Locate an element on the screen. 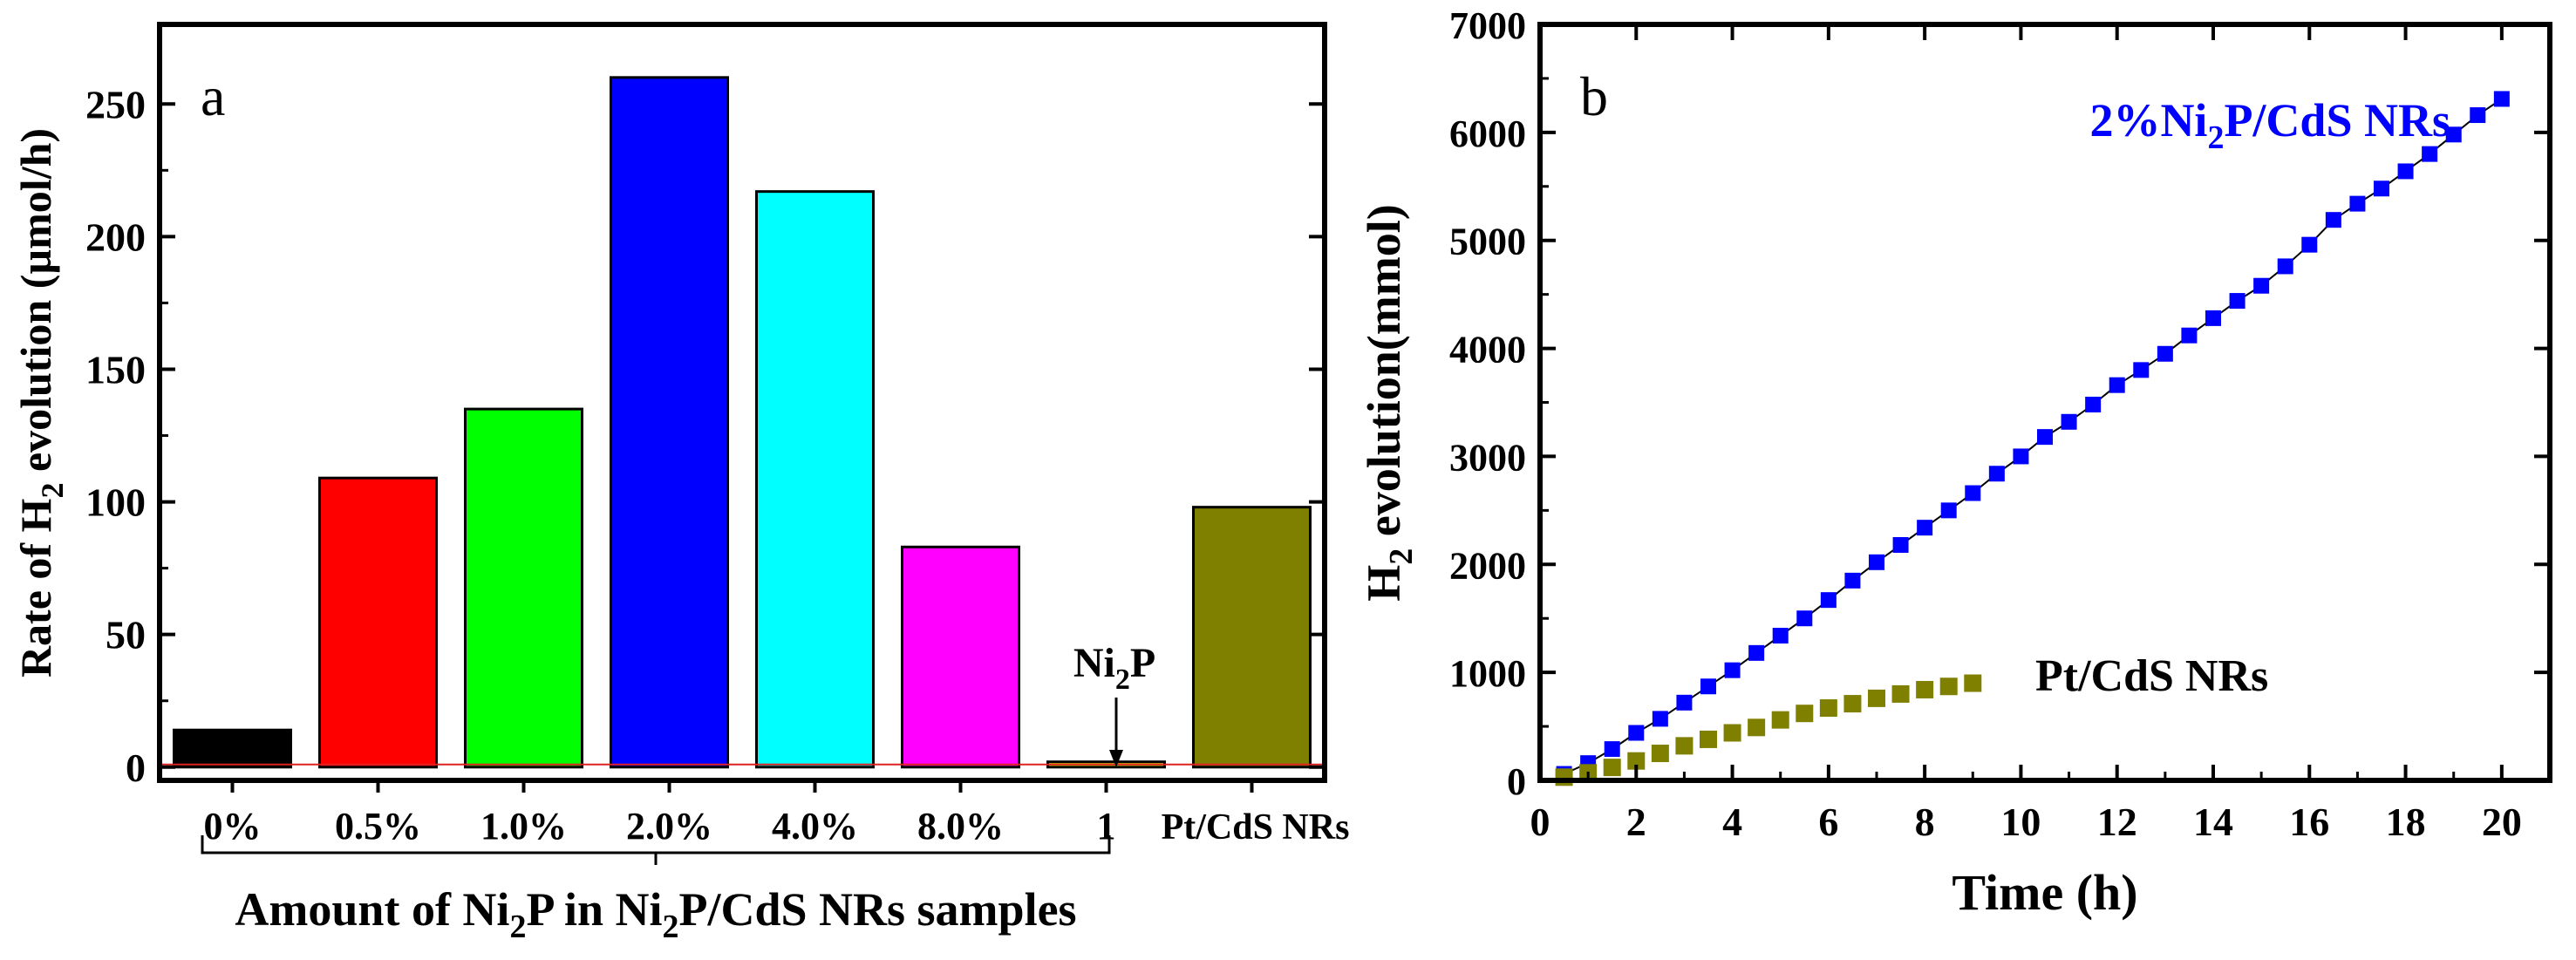 This screenshot has width=2576, height=960. panel-a-xtick-label-5: 8.0% is located at coordinates (960, 827).